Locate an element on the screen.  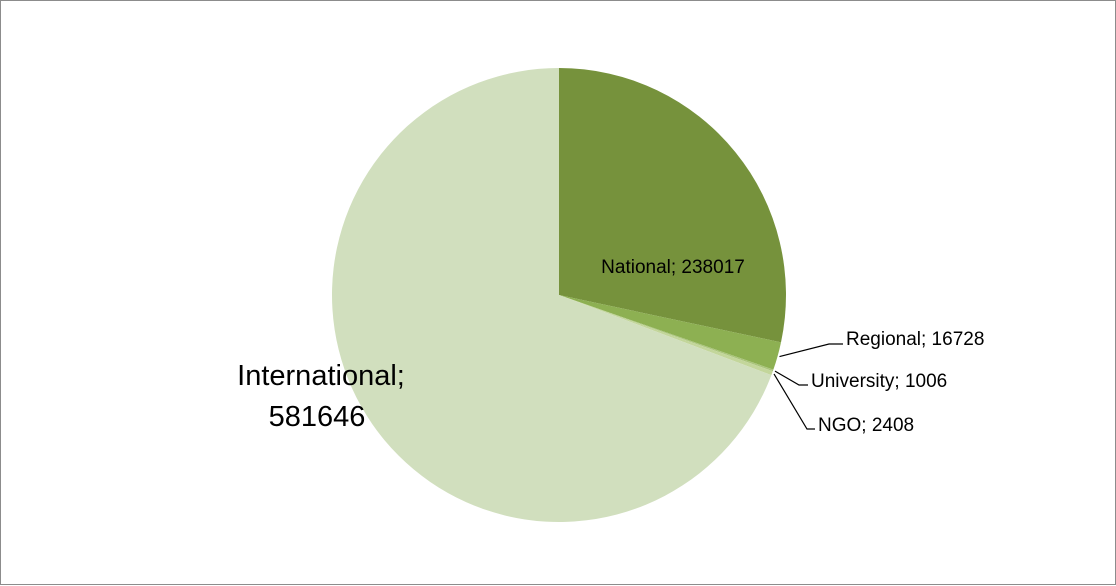
pie-slice-national is located at coordinates (672, 205).